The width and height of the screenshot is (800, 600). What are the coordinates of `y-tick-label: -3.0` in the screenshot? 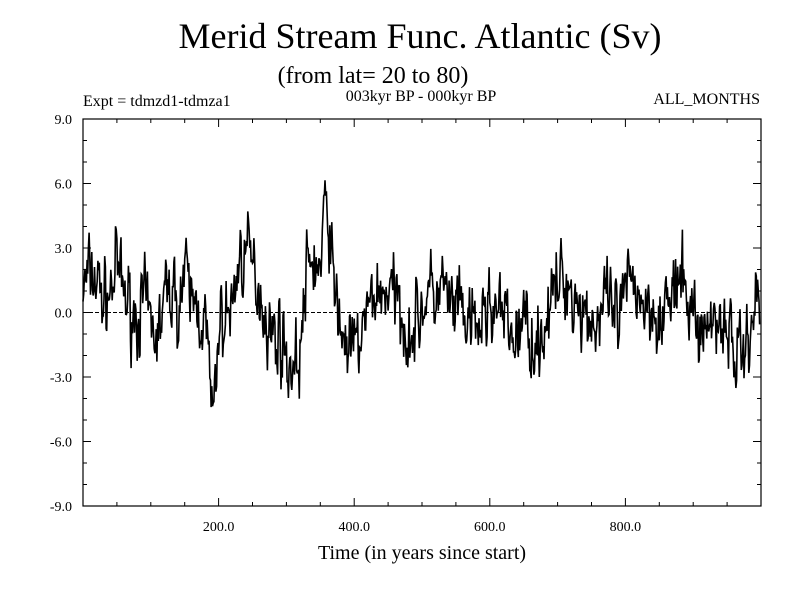 It's located at (61, 378).